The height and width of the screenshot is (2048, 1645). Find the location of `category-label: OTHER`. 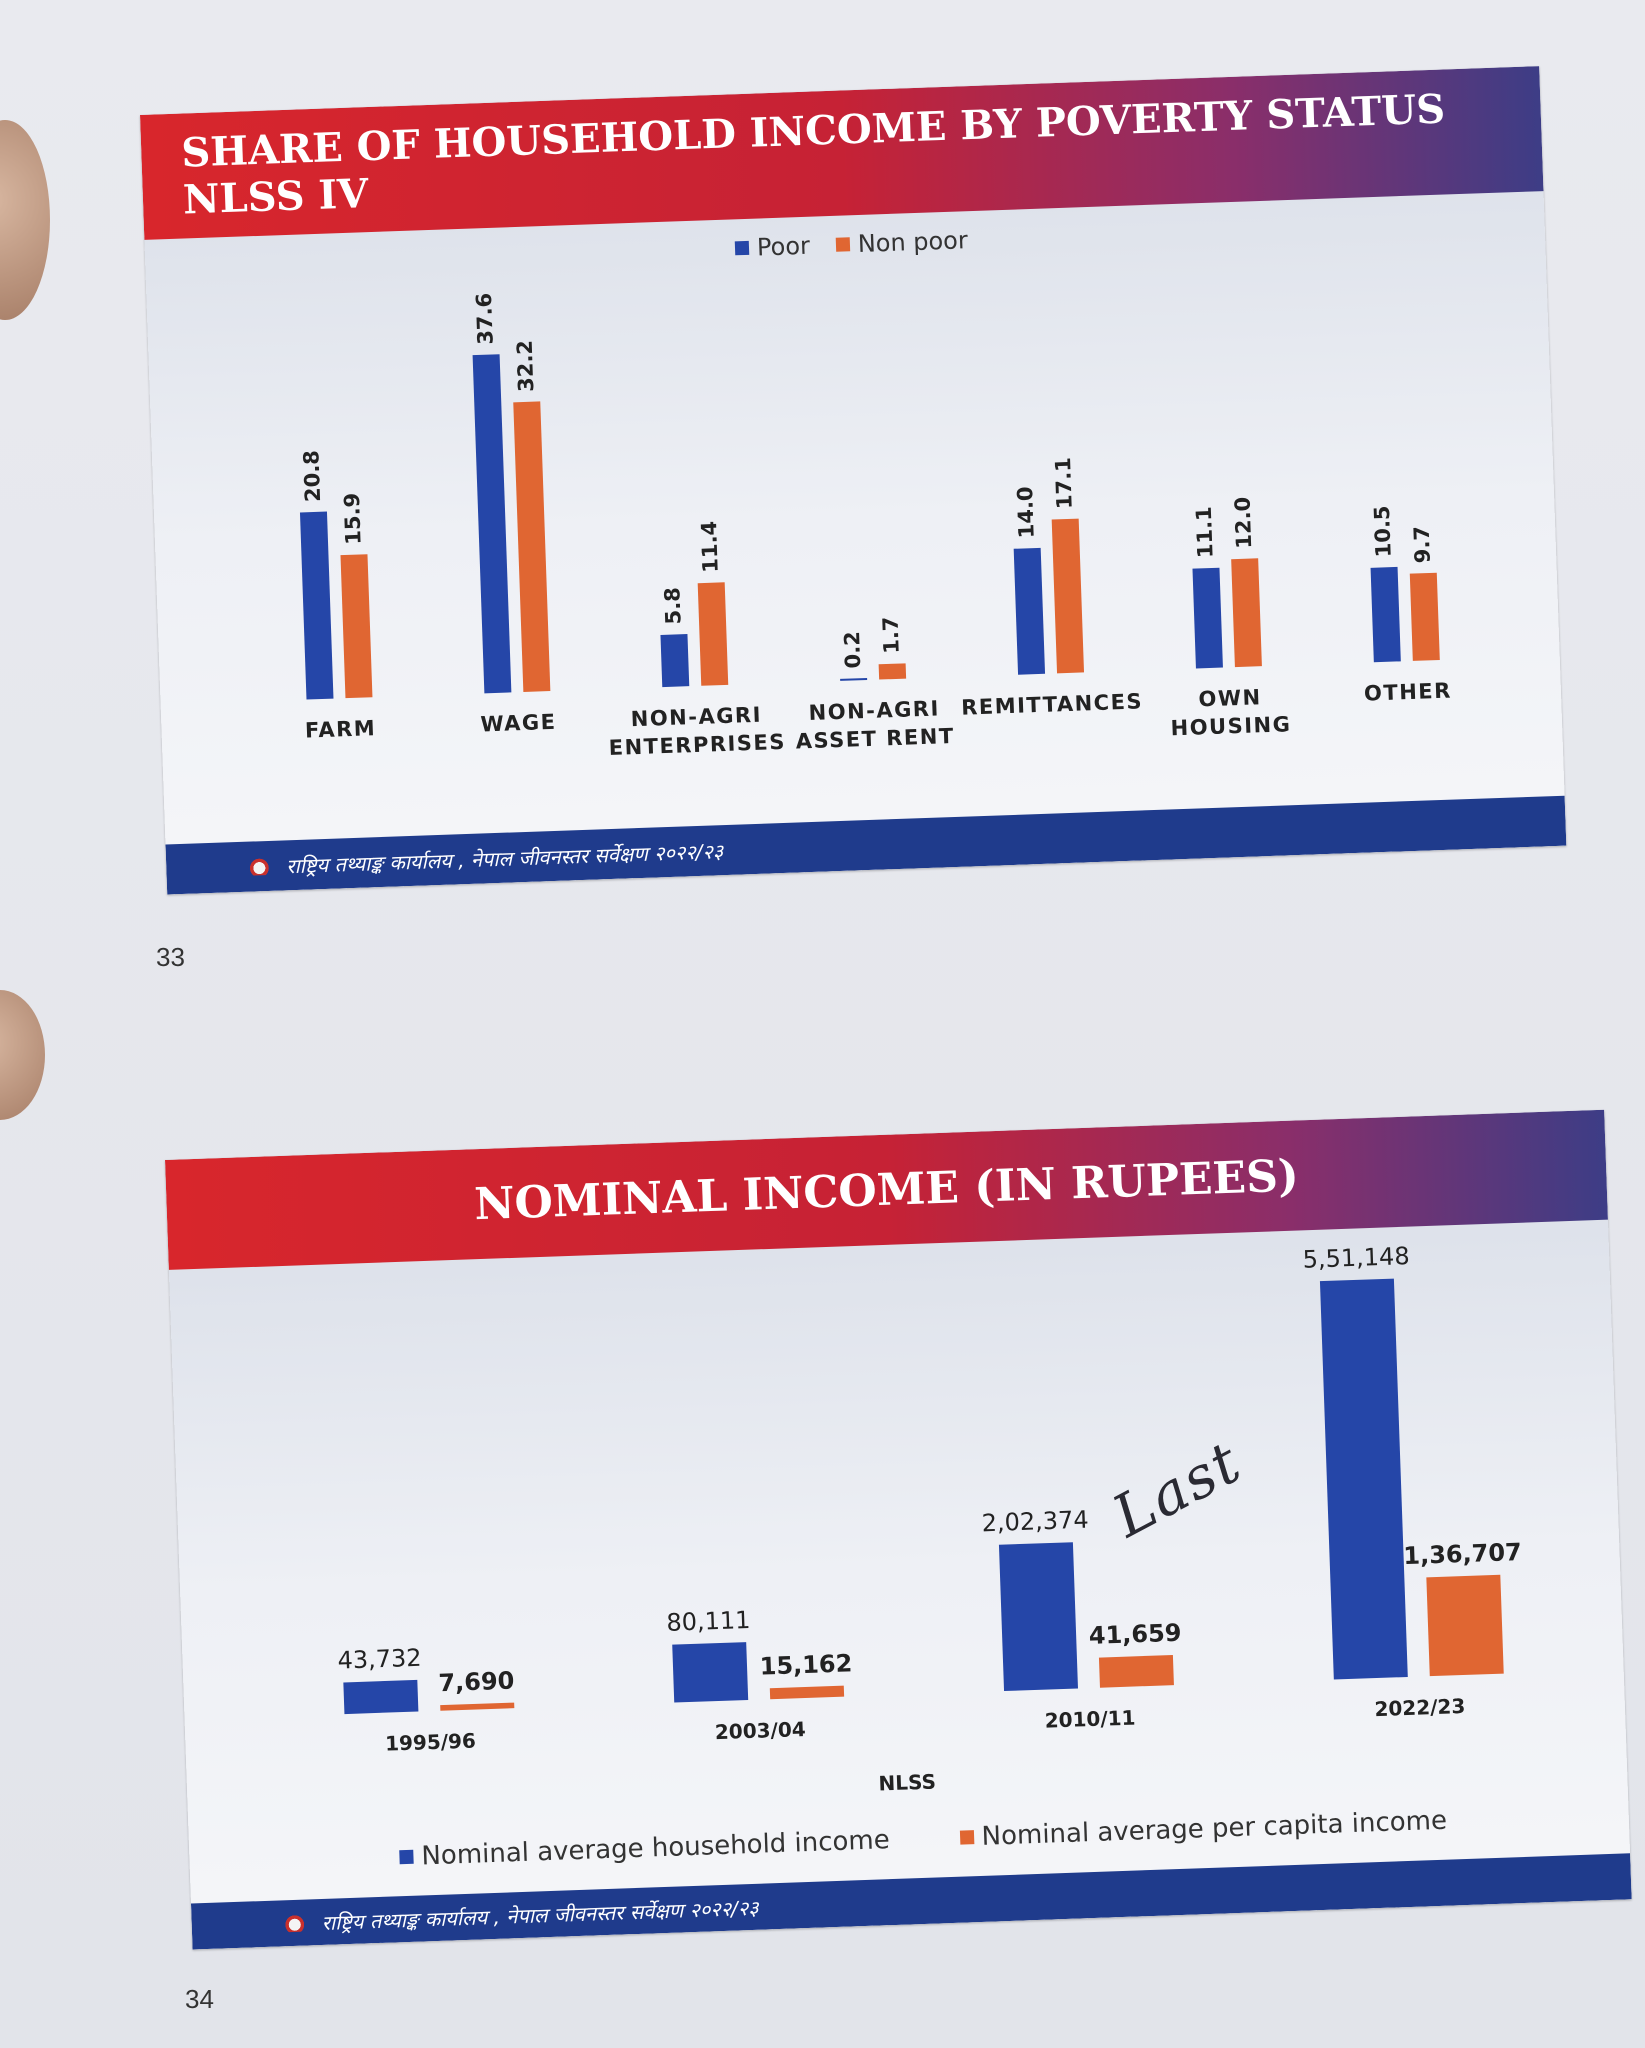

category-label: OTHER is located at coordinates (1408, 692).